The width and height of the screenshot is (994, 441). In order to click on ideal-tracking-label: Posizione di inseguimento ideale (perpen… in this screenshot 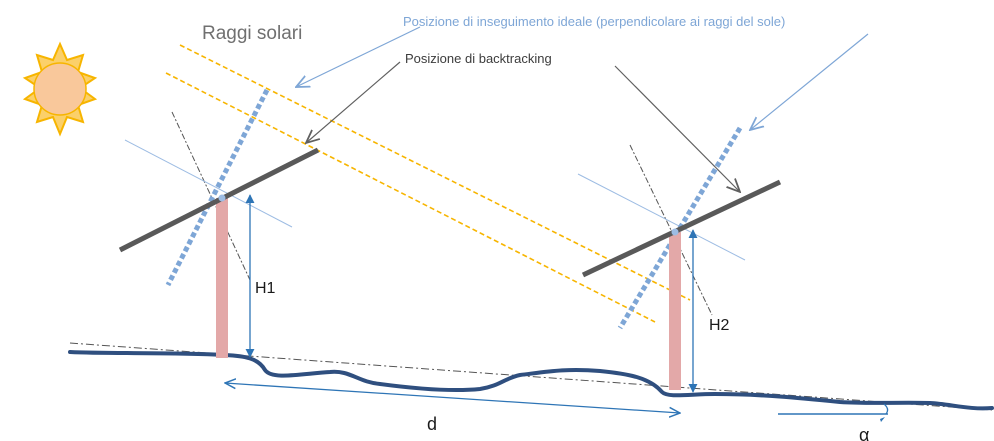, I will do `click(594, 21)`.